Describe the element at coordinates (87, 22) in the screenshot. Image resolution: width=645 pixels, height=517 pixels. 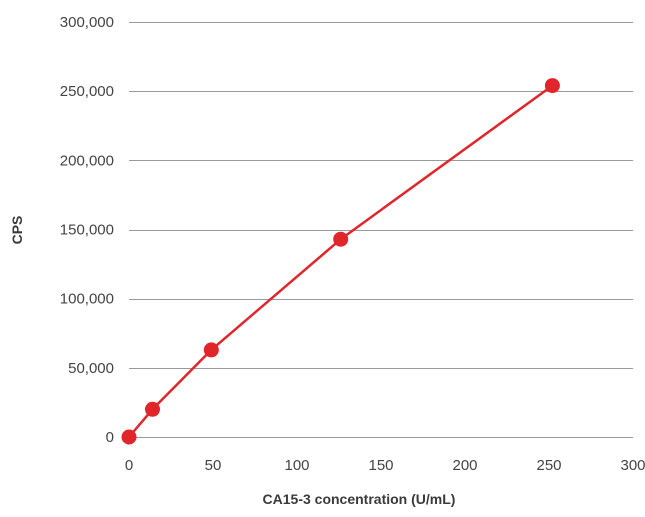
I see `y-tick-label-6: 300,000` at that location.